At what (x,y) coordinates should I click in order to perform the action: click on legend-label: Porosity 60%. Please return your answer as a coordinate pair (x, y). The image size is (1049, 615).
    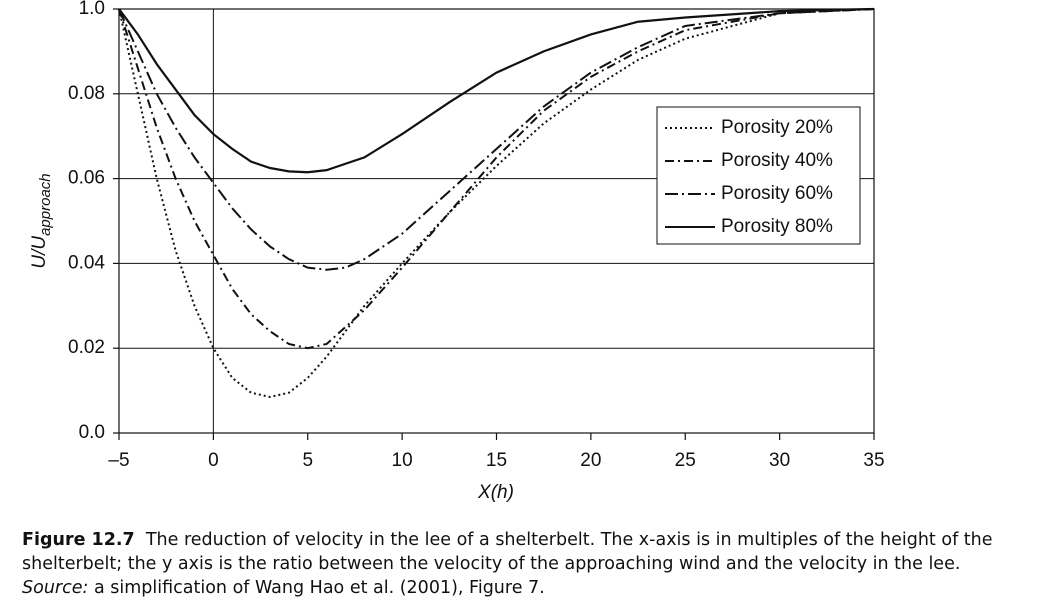
    Looking at the image, I should click on (777, 193).